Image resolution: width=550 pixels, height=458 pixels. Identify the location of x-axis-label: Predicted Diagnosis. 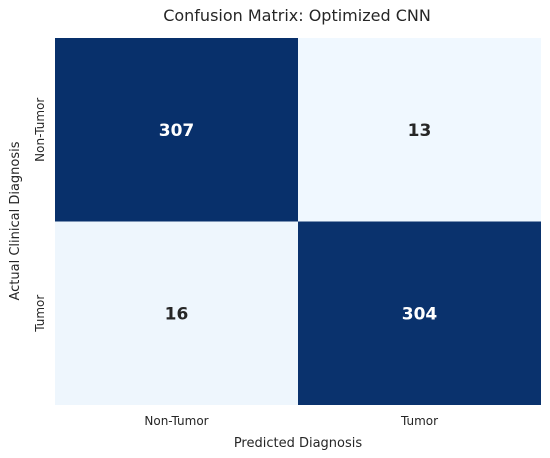
(298, 443).